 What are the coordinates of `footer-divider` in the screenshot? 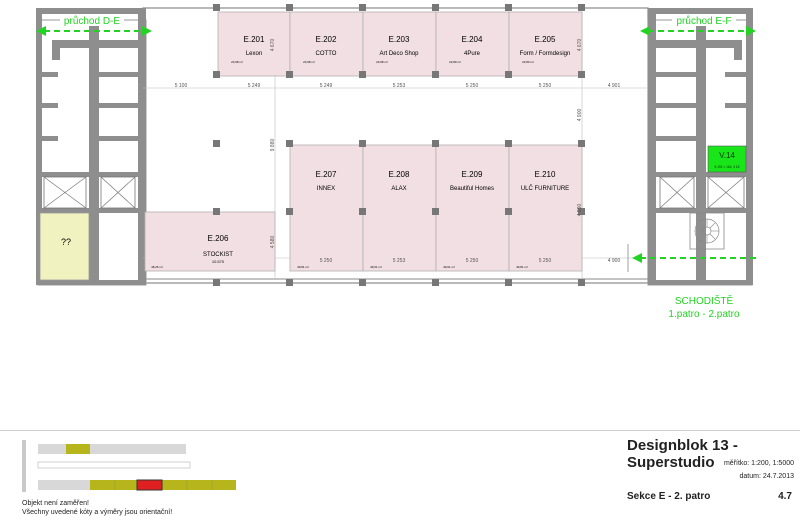 It's located at (400, 430).